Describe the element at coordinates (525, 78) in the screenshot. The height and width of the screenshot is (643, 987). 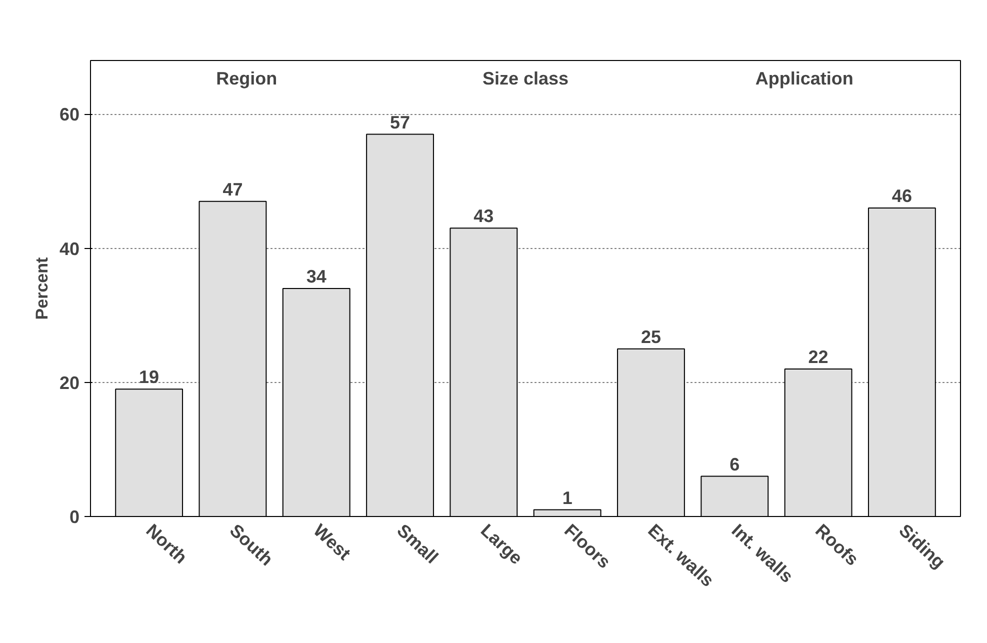
I see `annotation: Size class` at that location.